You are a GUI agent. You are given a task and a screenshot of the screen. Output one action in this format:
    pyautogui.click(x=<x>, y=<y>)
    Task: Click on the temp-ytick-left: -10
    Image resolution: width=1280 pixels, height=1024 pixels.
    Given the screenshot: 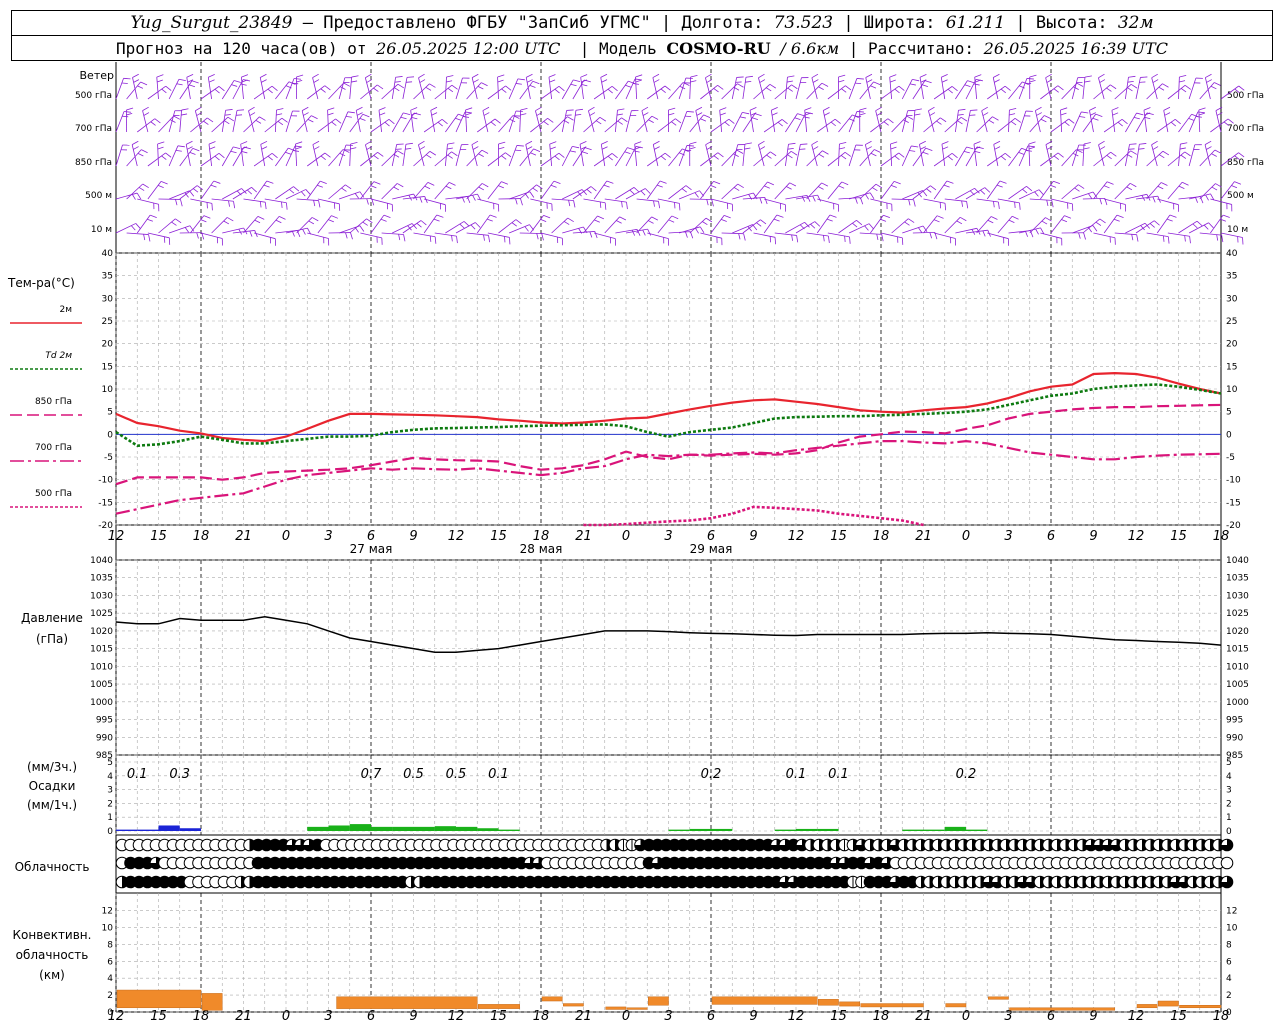 What is the action you would take?
    pyautogui.click(x=105, y=481)
    